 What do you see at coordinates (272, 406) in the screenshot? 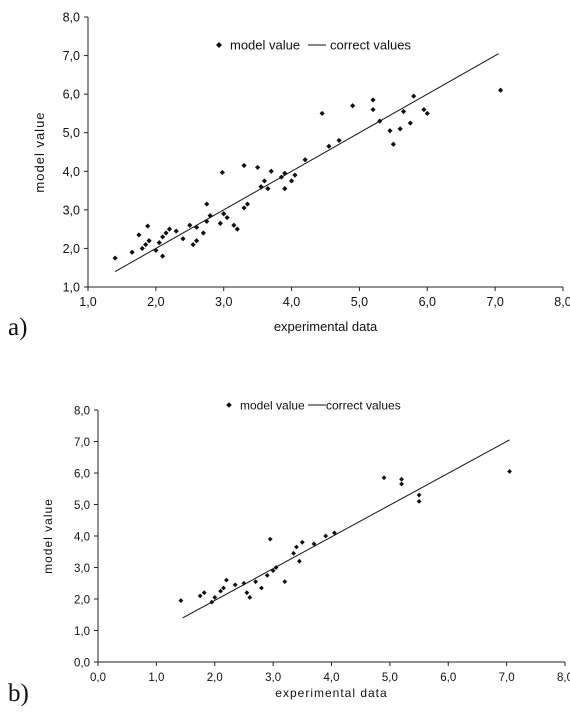
I see `legend-label-model-value: model value` at bounding box center [272, 406].